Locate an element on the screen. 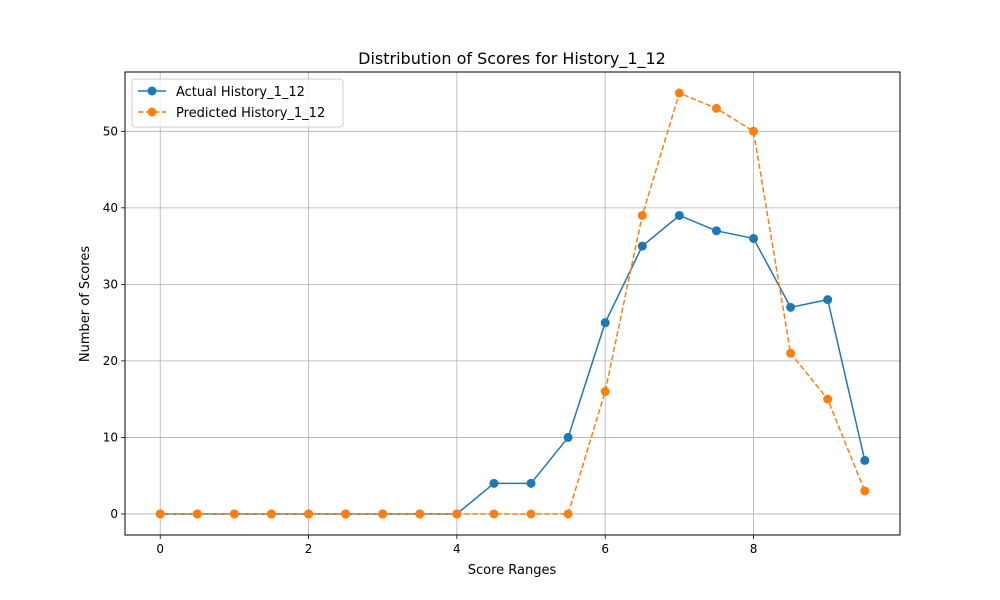 The image size is (1000, 600). y-tick-label: 0 is located at coordinates (114, 514).